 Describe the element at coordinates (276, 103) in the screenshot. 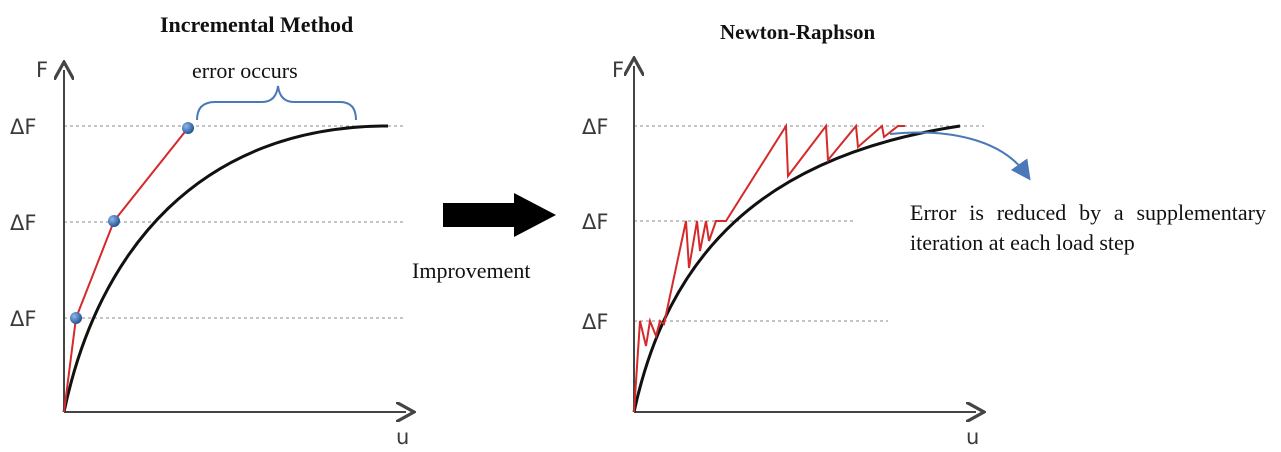

I see `error-brace` at that location.